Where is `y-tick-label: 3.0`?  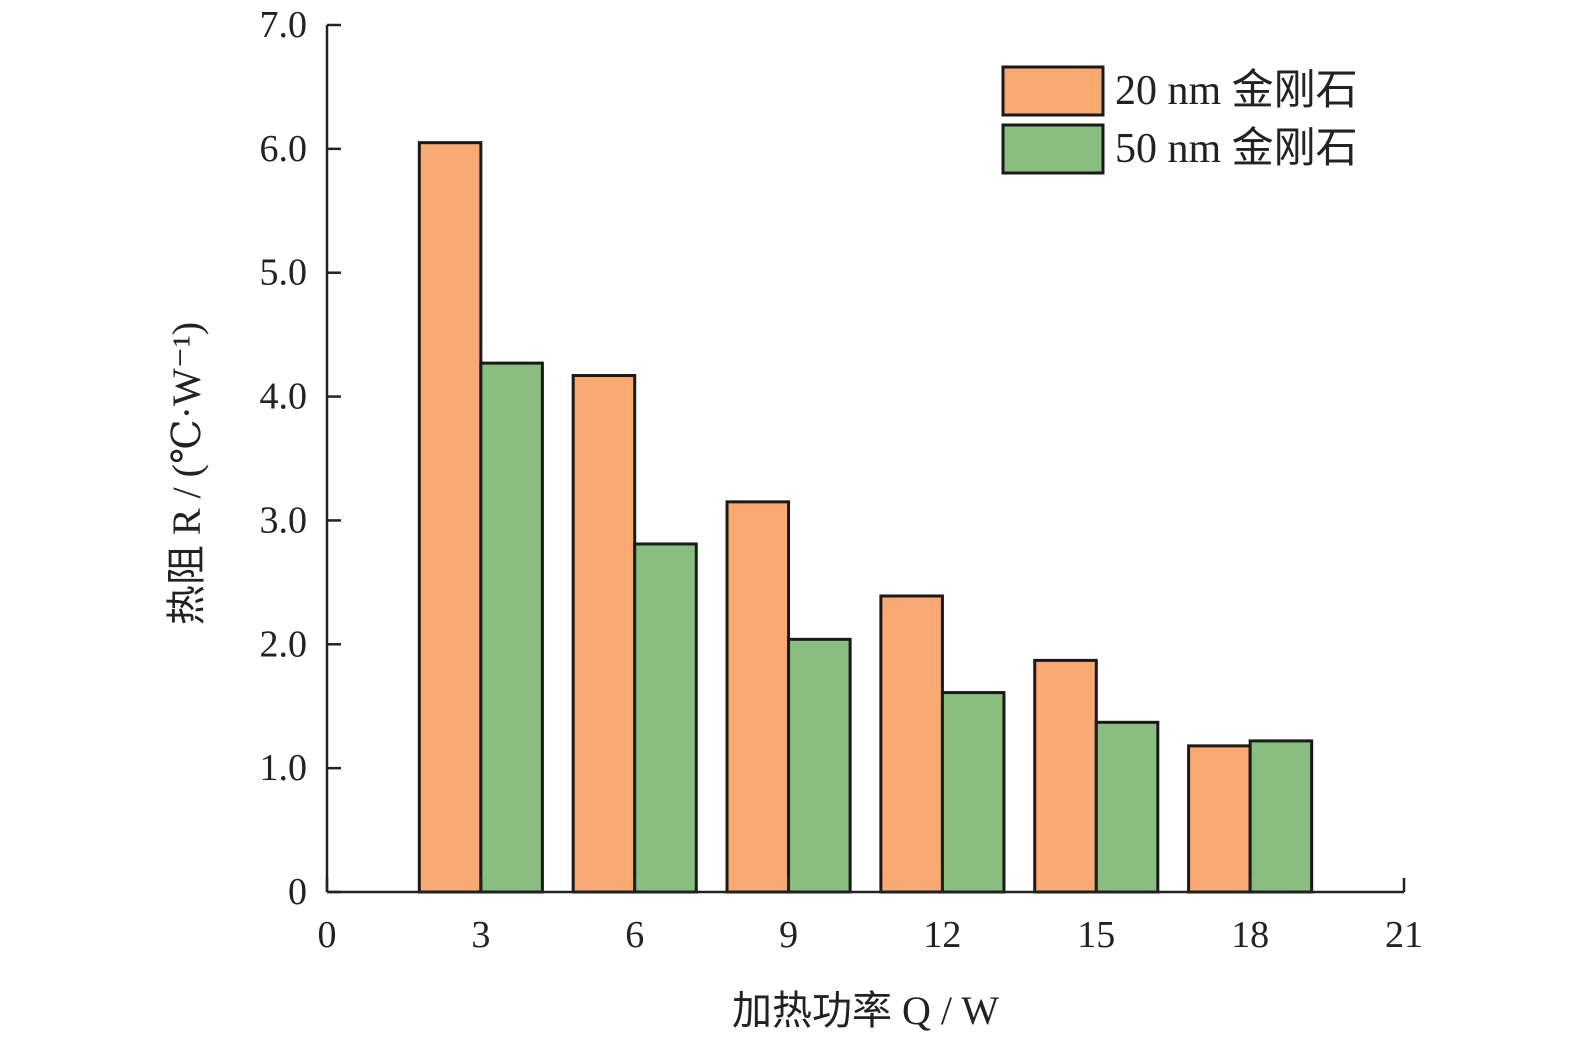 y-tick-label: 3.0 is located at coordinates (284, 520).